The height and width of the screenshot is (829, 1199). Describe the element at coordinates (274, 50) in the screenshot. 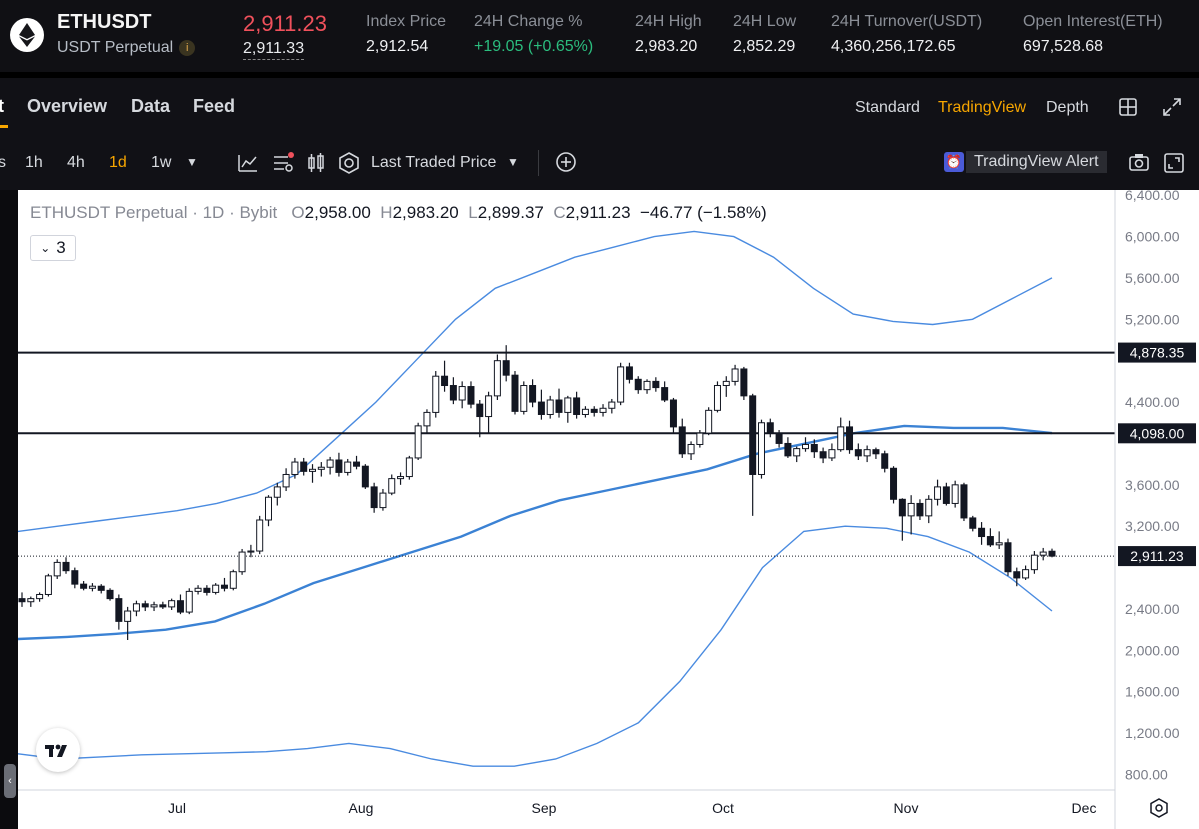

I see `mark-price: 2,911.33` at that location.